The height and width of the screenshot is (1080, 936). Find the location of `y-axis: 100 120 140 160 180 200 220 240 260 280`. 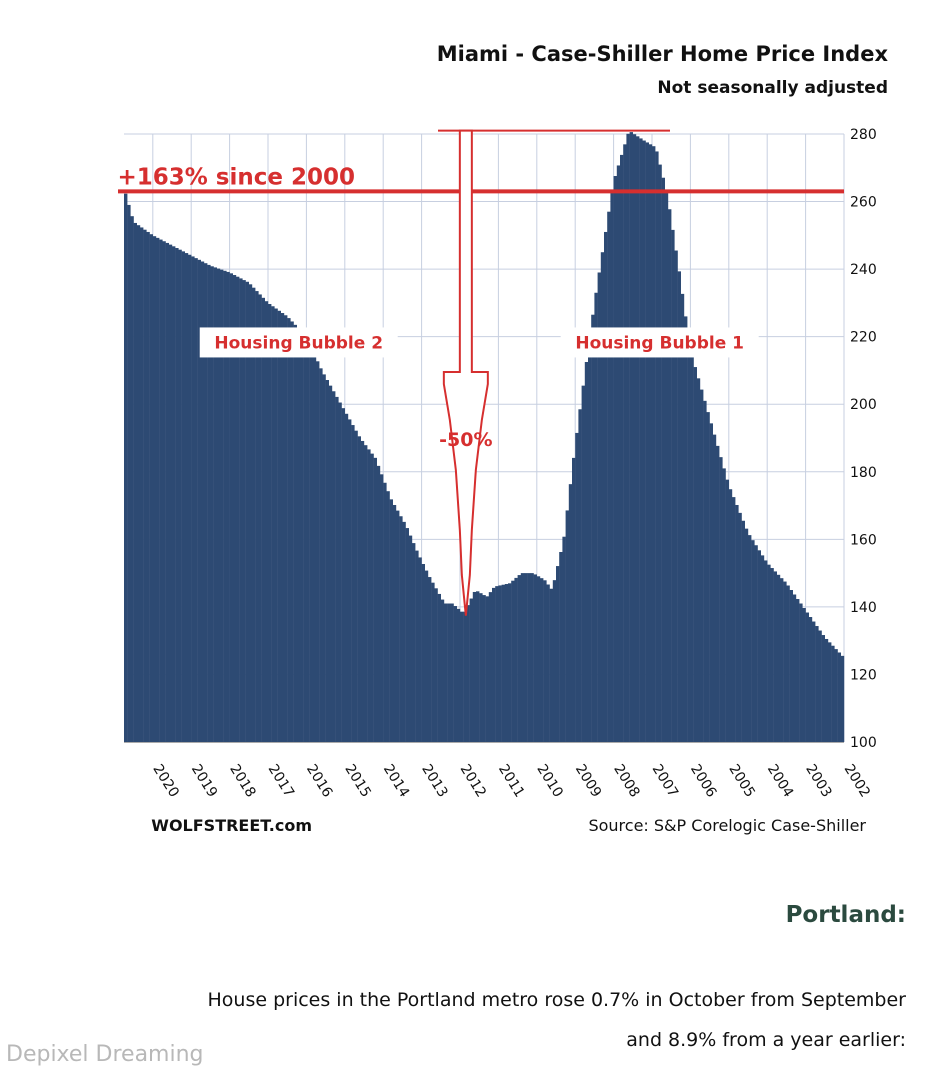

y-axis: 100 120 140 160 180 200 220 240 260 280 is located at coordinates (863, 439).